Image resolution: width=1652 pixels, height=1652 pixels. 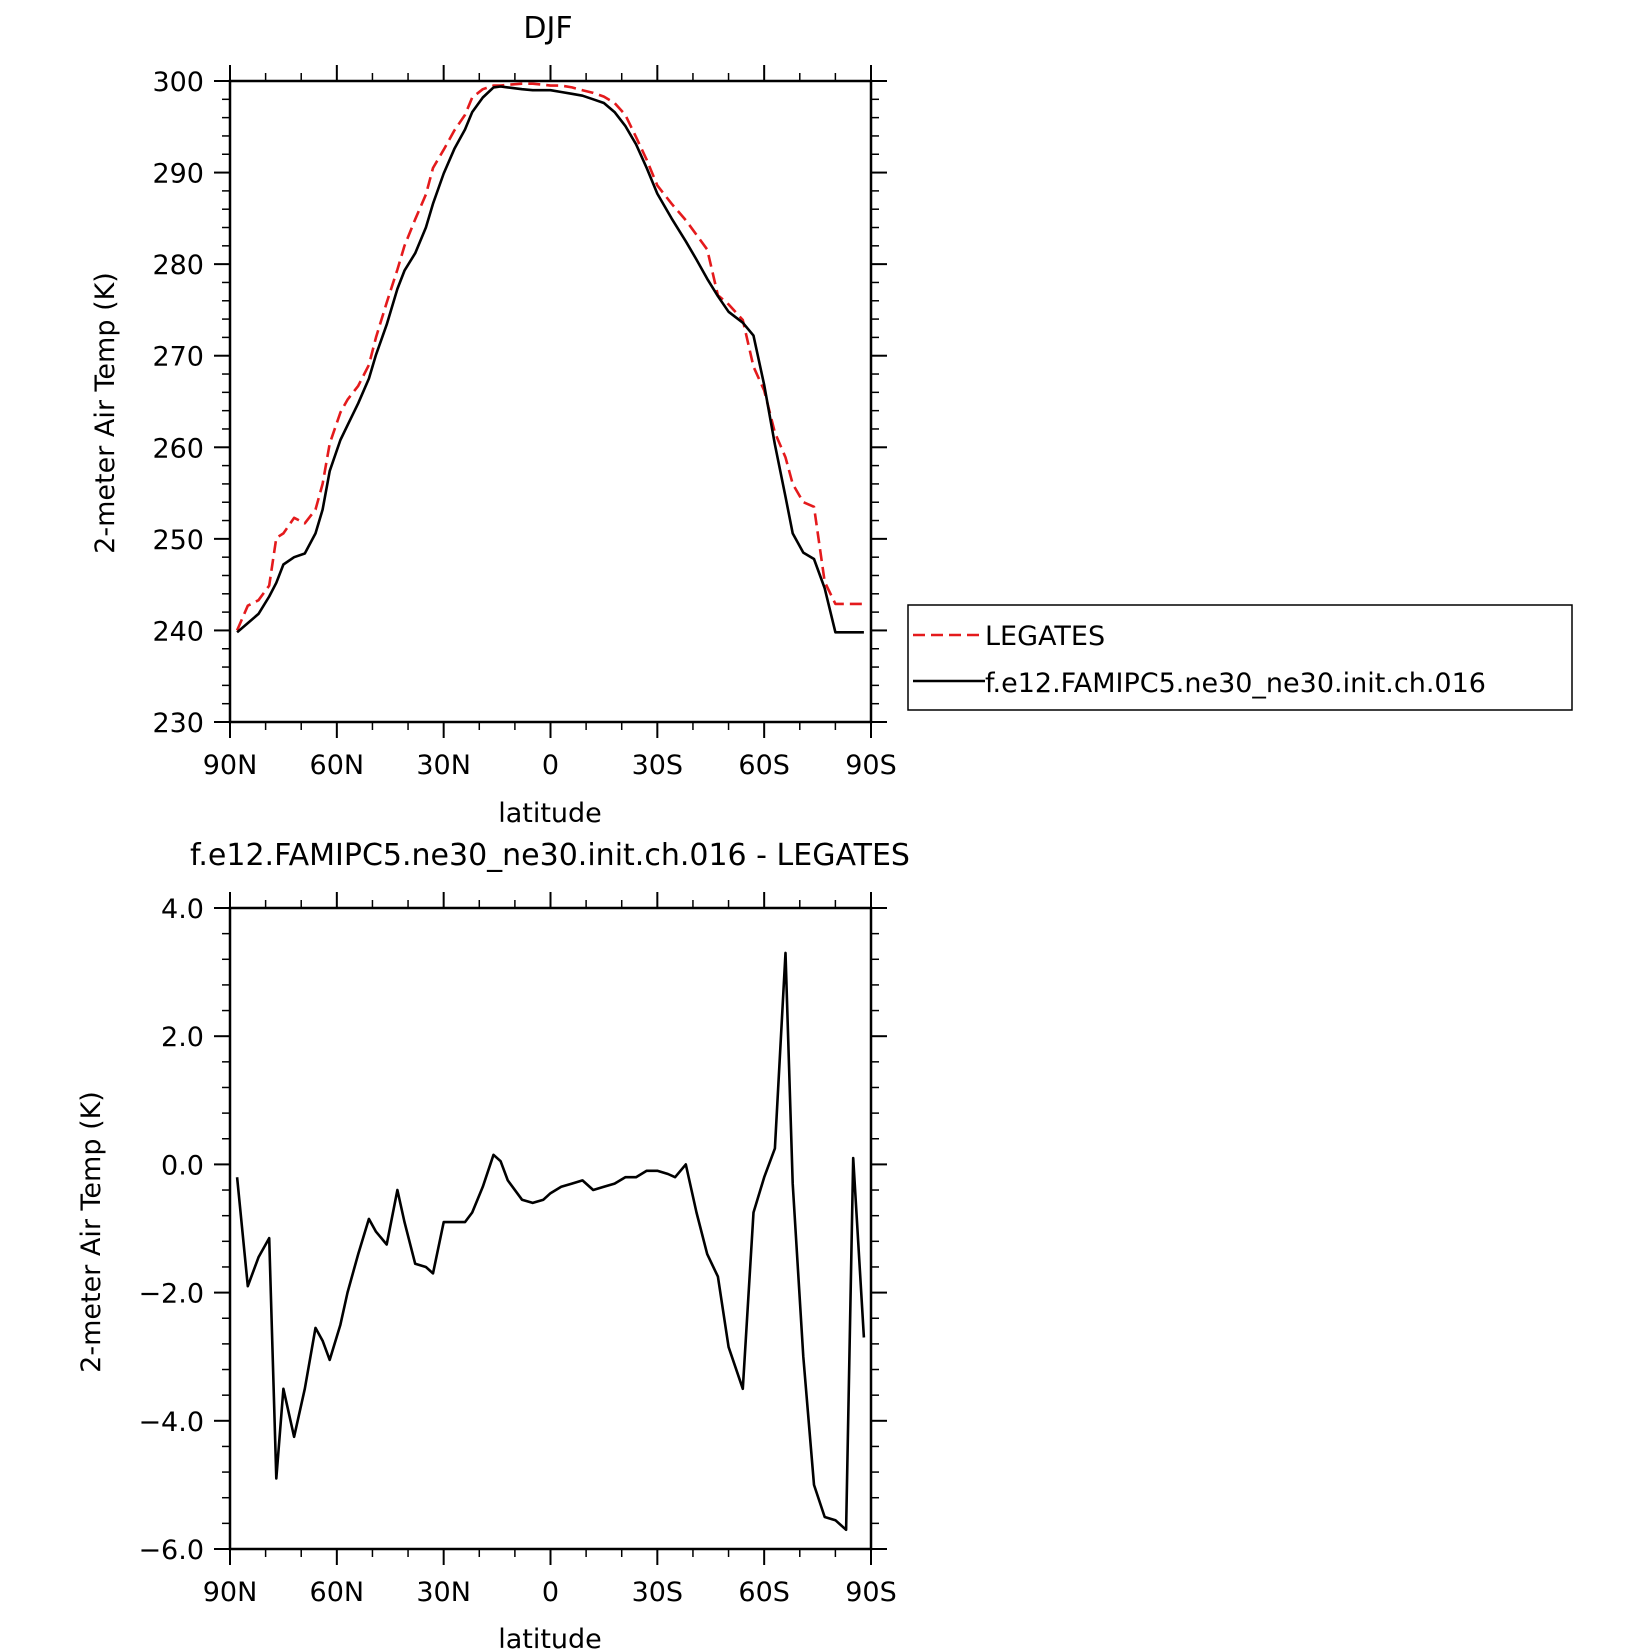 What do you see at coordinates (171, 1422) in the screenshot?
I see `bottom-y-tick-label: −4.0` at bounding box center [171, 1422].